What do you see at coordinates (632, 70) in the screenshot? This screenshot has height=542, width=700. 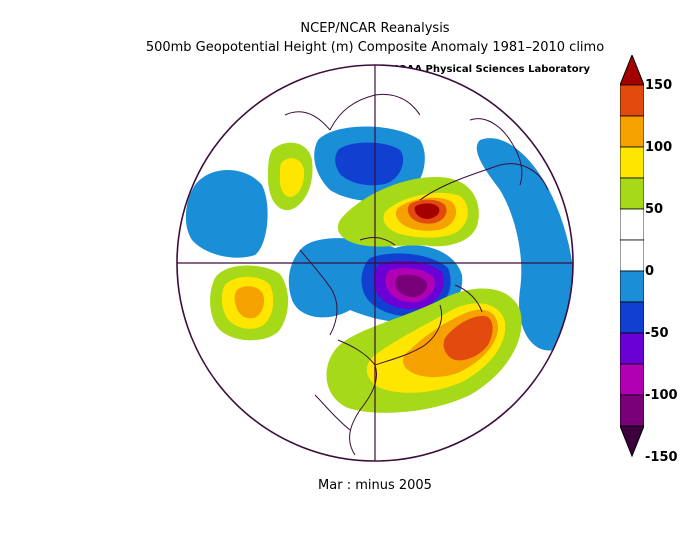 I see `colorbar-top-triangle` at bounding box center [632, 70].